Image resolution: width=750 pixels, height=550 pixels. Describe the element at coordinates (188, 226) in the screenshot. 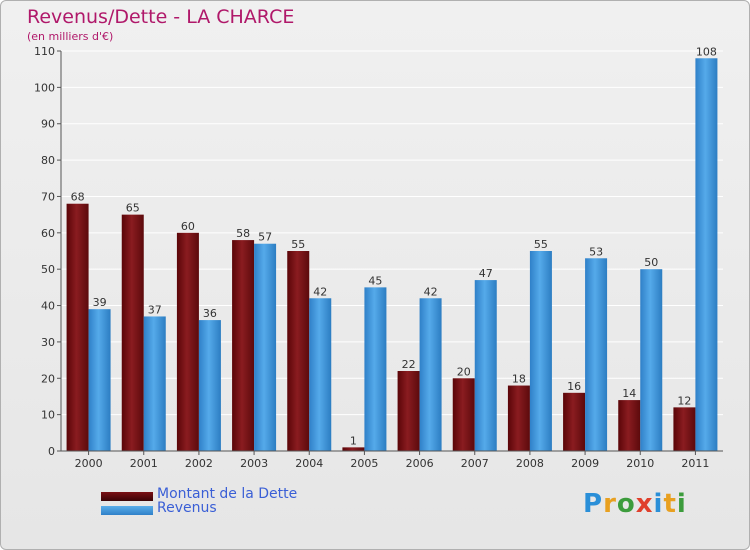

I see `data-label-dette: 60` at that location.